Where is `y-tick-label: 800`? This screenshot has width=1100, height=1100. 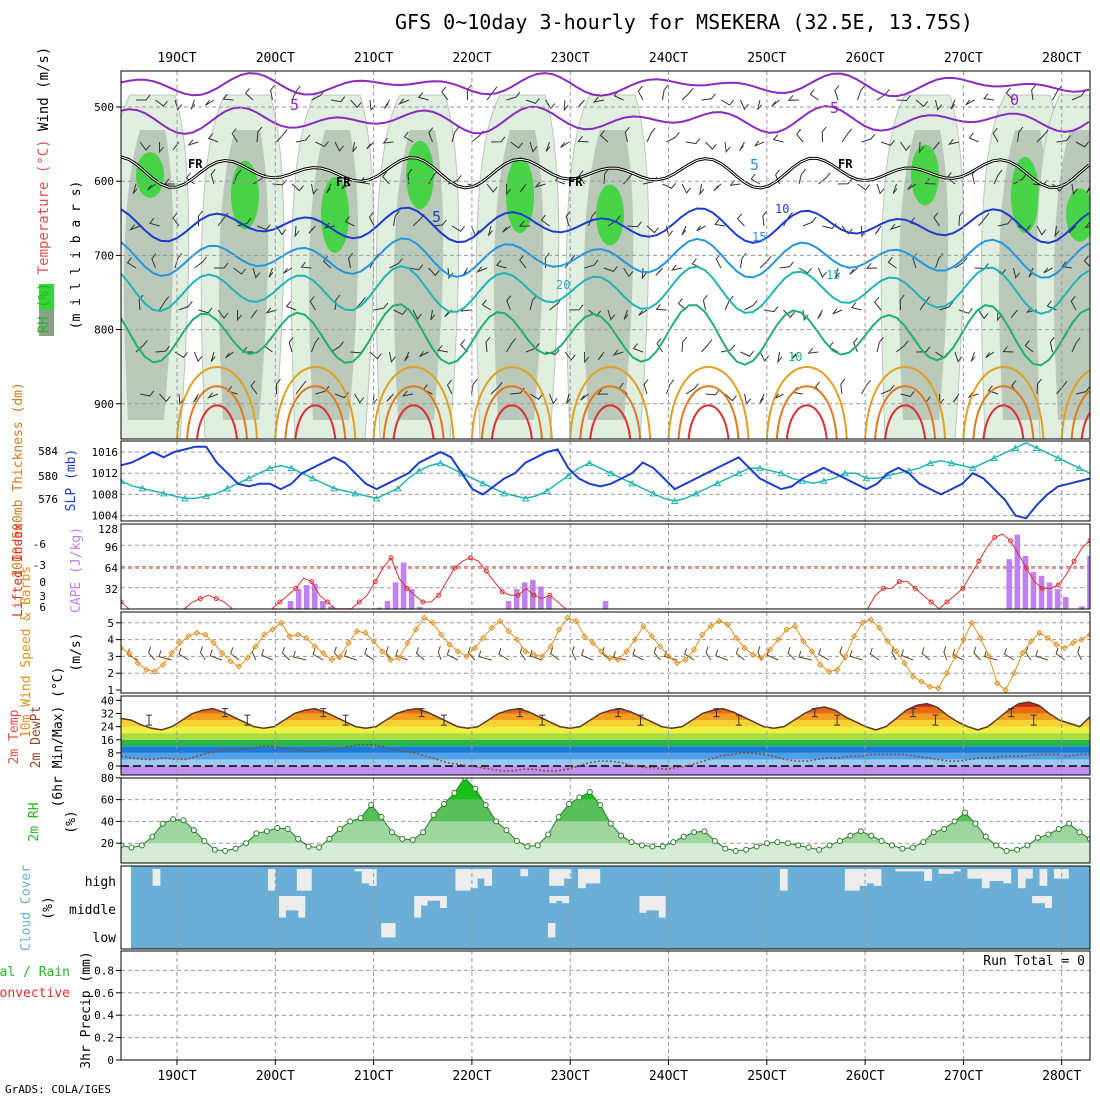 y-tick-label: 800 is located at coordinates (104, 330).